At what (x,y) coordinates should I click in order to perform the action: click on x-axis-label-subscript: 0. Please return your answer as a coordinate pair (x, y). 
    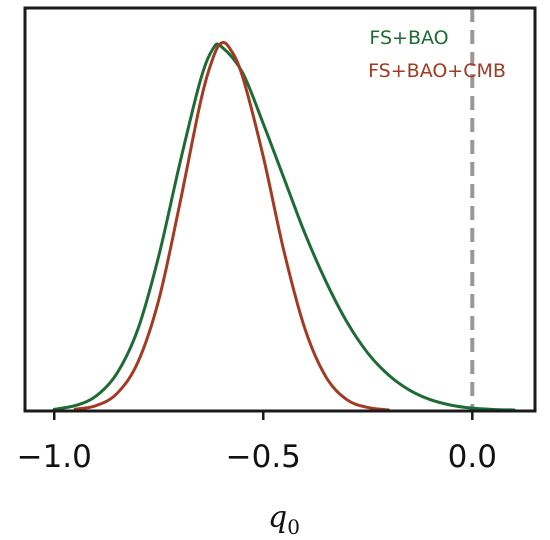
    Looking at the image, I should click on (293, 527).